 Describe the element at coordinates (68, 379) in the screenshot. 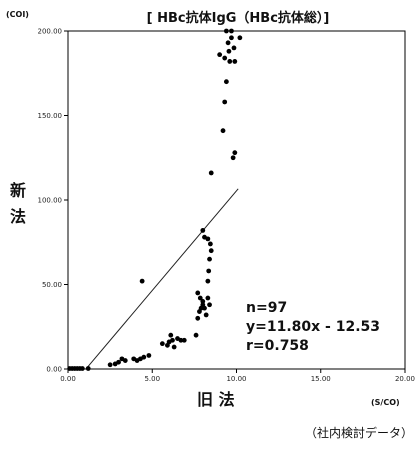

I see `x-tick-label: 0.00` at that location.